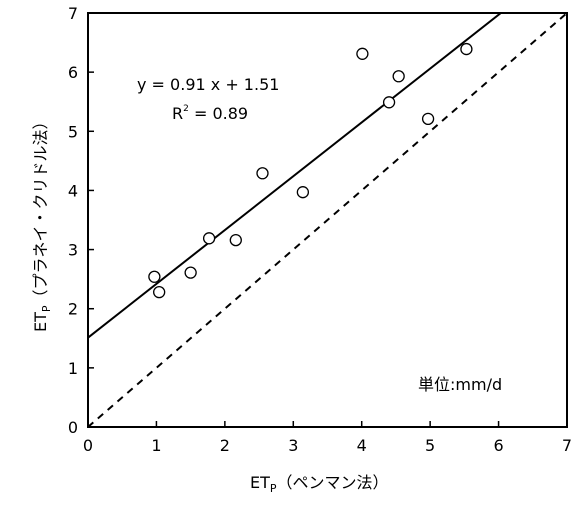 Image resolution: width=584 pixels, height=514 pixels. I want to click on x-axis: 0 1 2 3 4 5 6 7, so click(327, 438).